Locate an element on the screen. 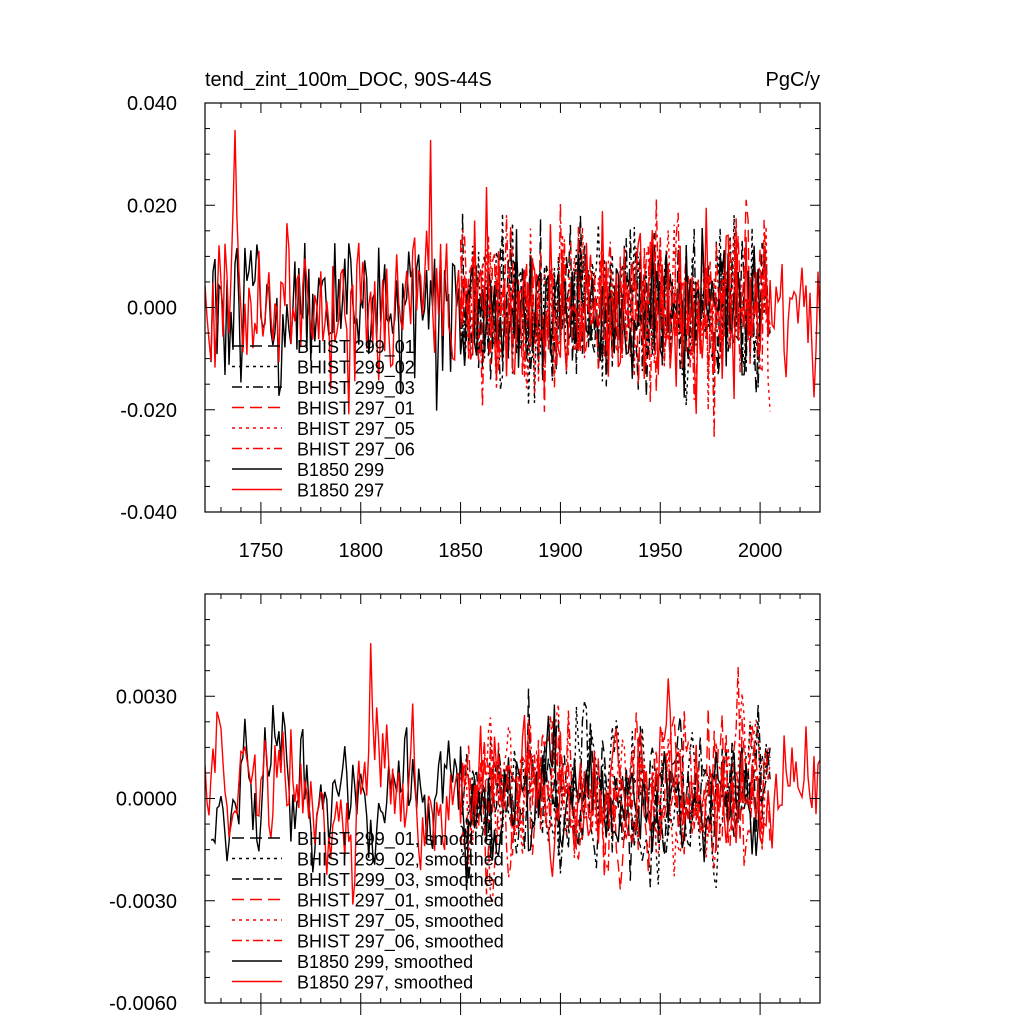 This screenshot has height=1024, width=1024. y-tick-label: -0.020 is located at coordinates (148, 411).